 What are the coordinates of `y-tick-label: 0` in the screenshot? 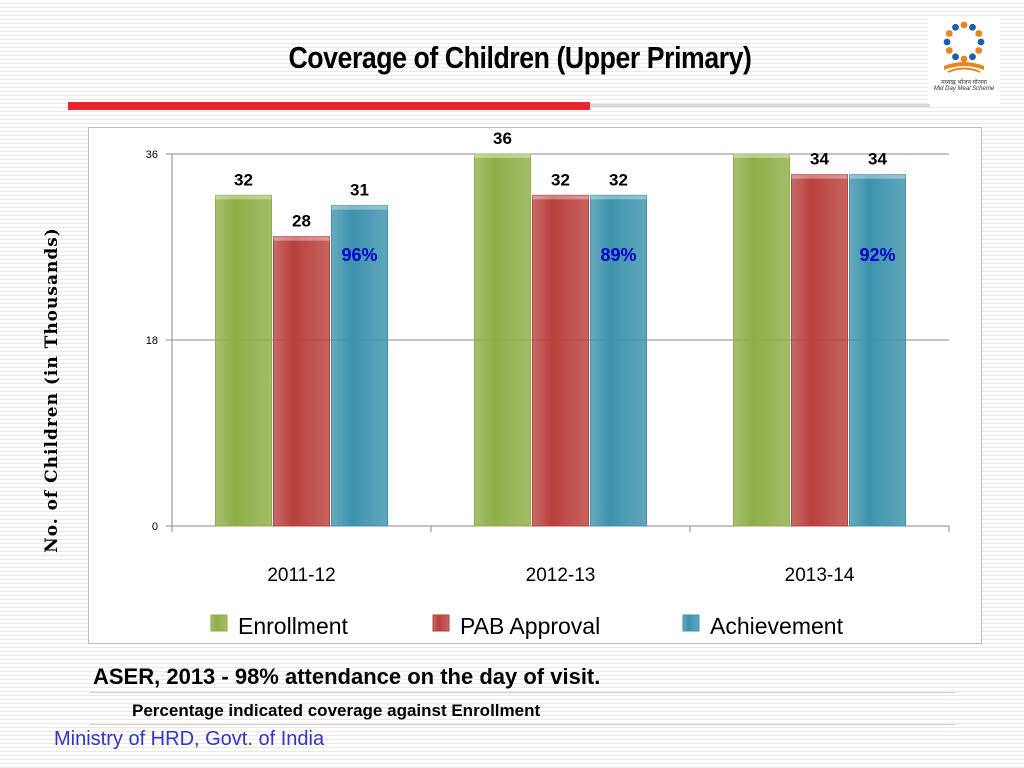 It's located at (155, 527).